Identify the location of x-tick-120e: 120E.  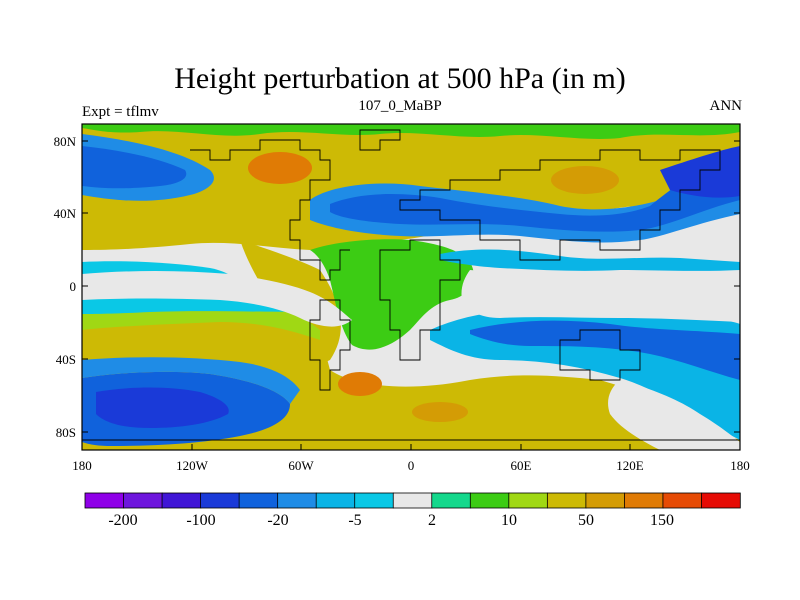
(630, 465).